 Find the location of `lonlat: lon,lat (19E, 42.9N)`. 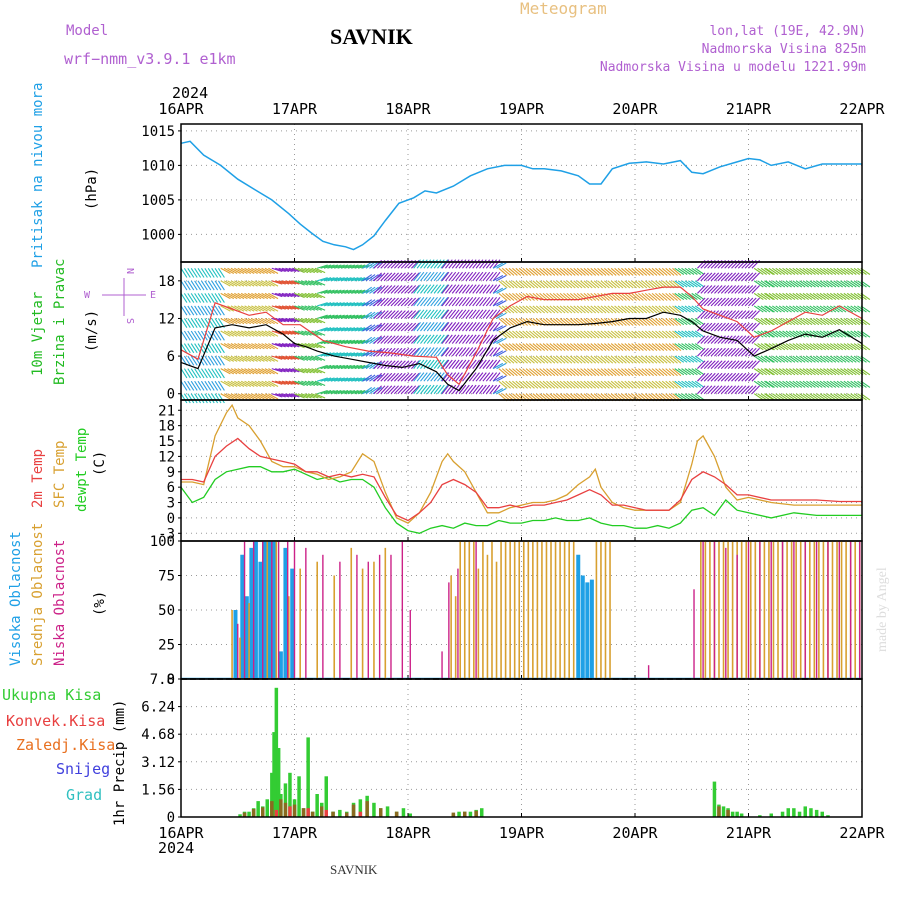

lonlat: lon,lat (19E, 42.9N) is located at coordinates (787, 31).